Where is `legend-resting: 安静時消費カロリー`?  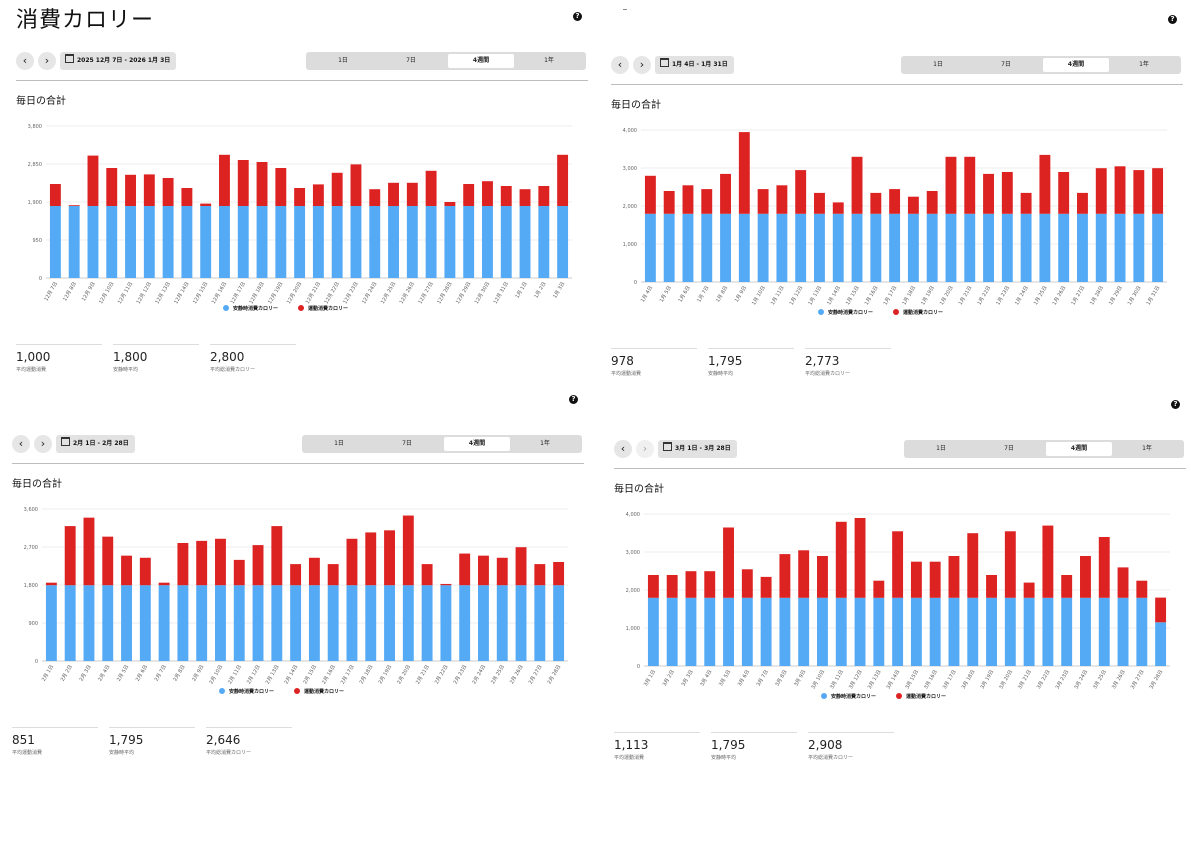
legend-resting: 安静時消費カロリー is located at coordinates (848, 696).